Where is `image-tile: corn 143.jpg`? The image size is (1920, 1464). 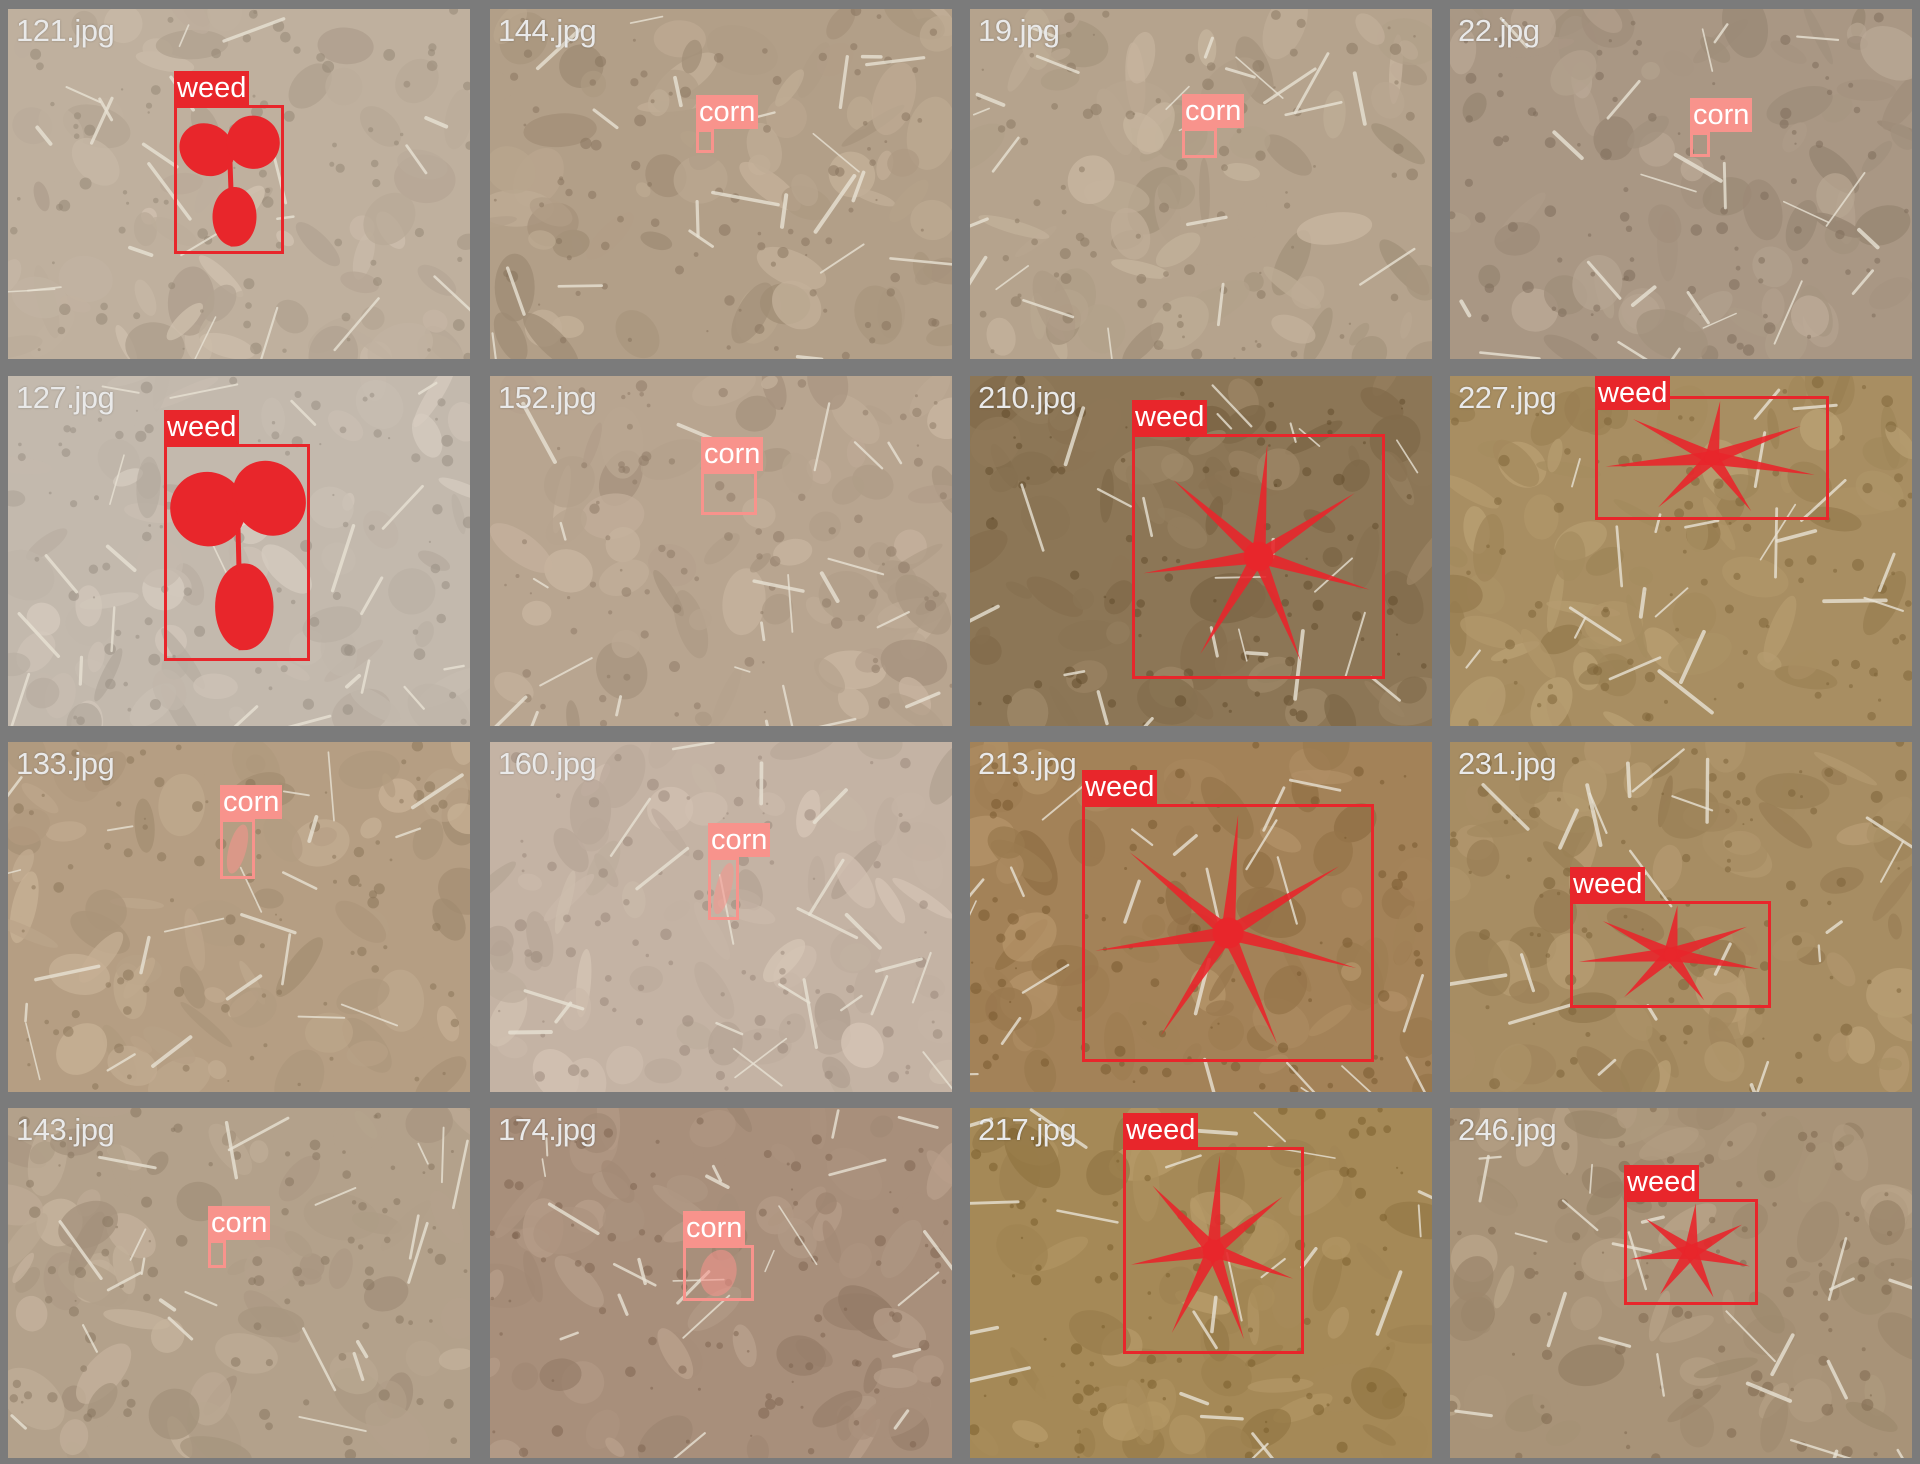 image-tile: corn 143.jpg is located at coordinates (239, 1283).